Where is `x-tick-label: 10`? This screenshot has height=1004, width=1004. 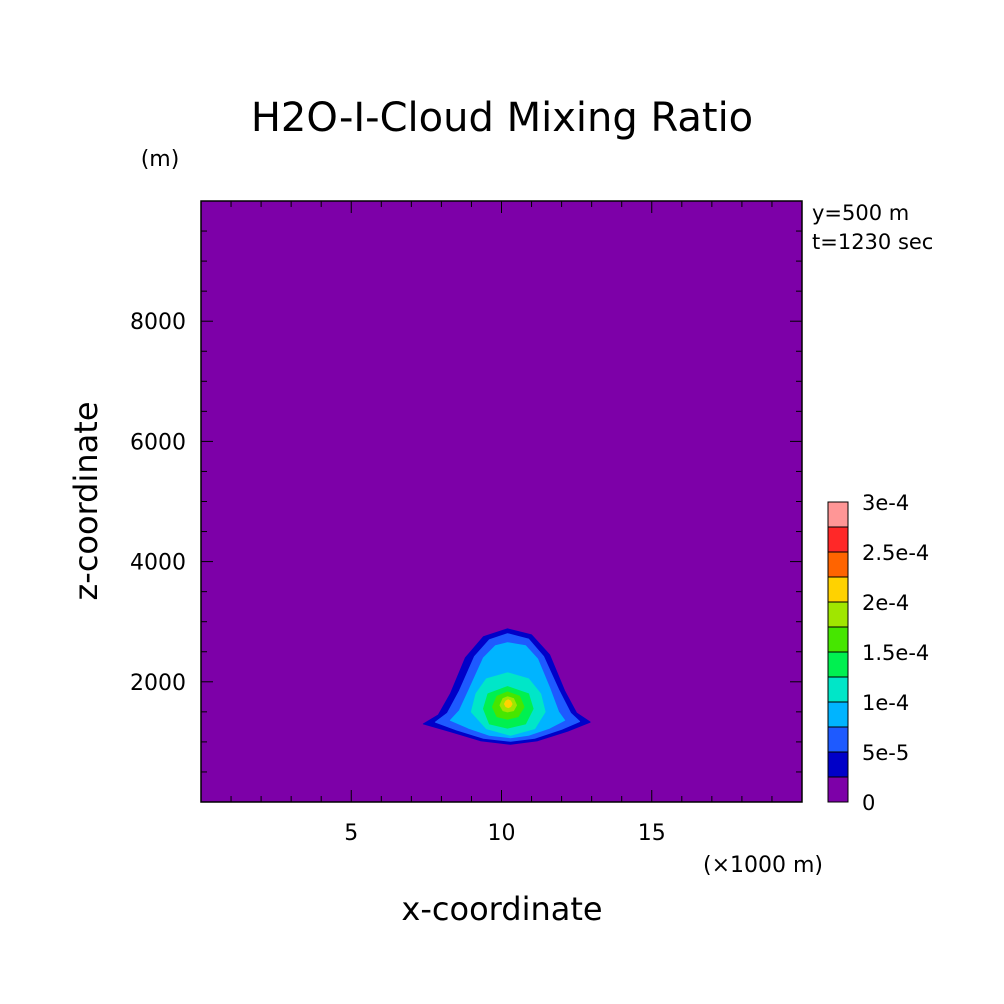 x-tick-label: 10 is located at coordinates (502, 833).